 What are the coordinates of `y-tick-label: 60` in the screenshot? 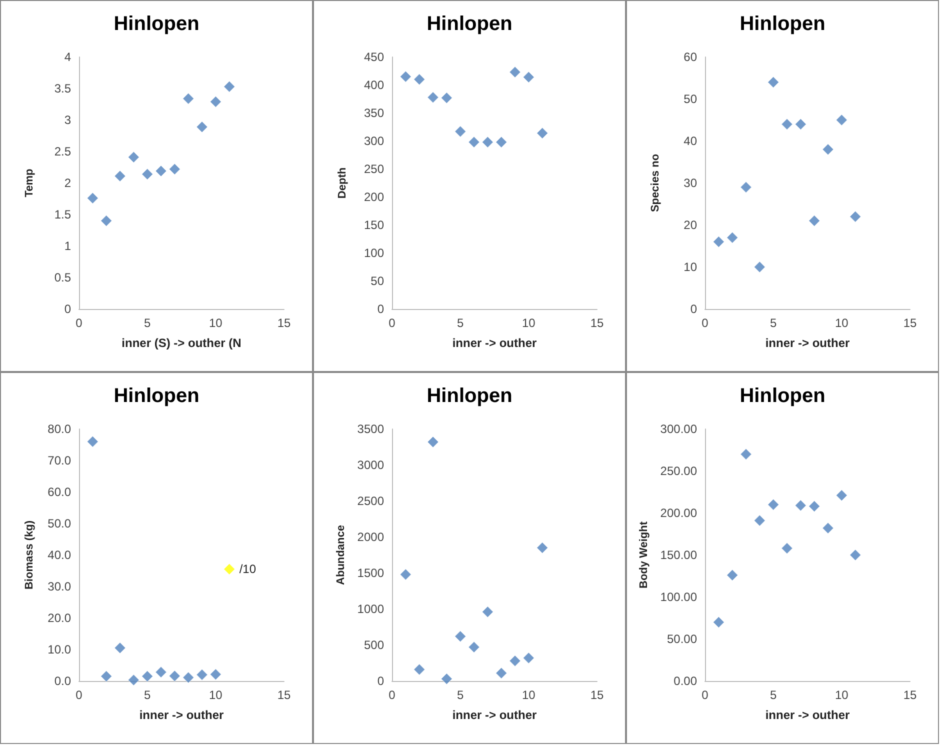 It's located at (691, 57).